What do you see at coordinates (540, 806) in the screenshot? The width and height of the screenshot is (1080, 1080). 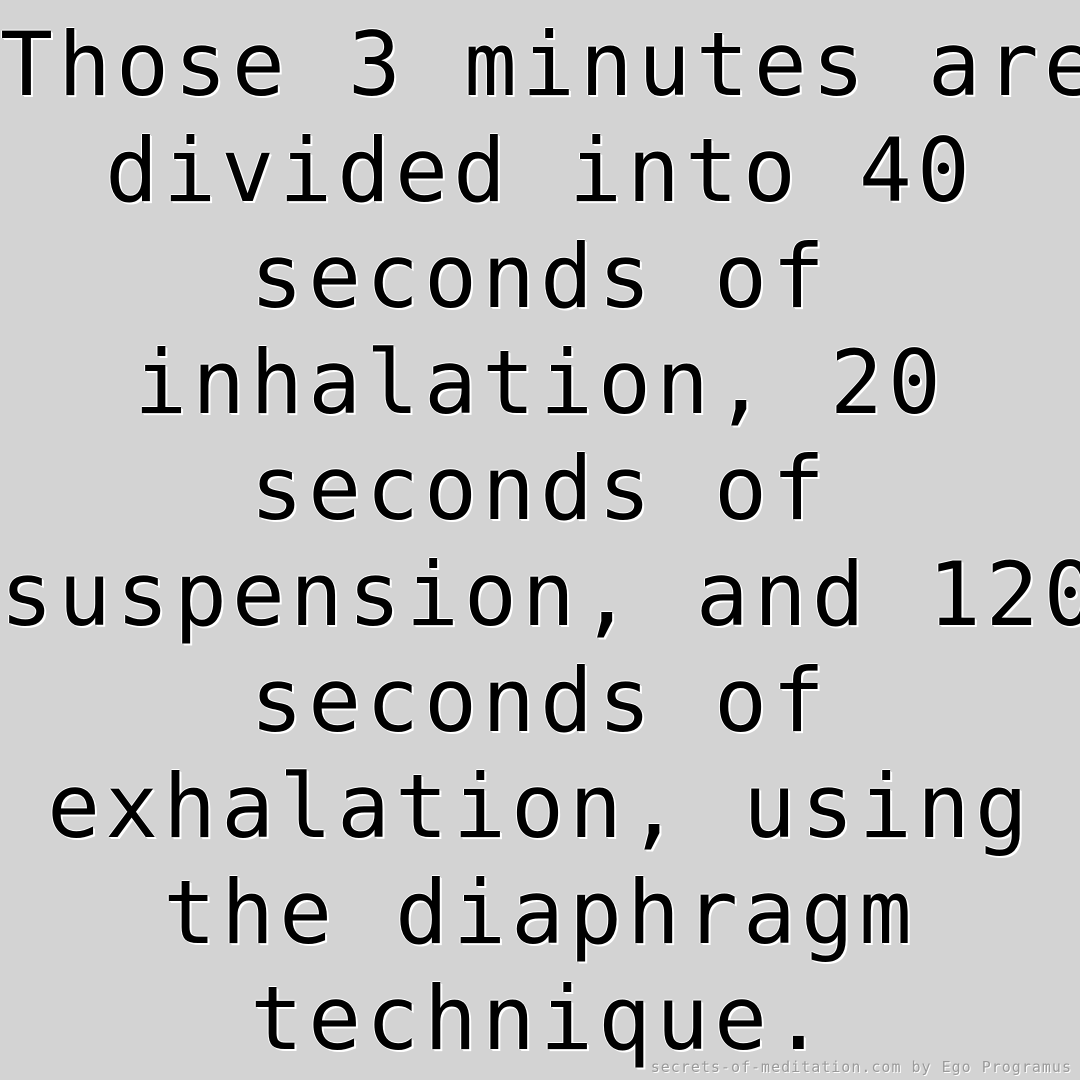 I see `quote-line-8: exhalation, using` at bounding box center [540, 806].